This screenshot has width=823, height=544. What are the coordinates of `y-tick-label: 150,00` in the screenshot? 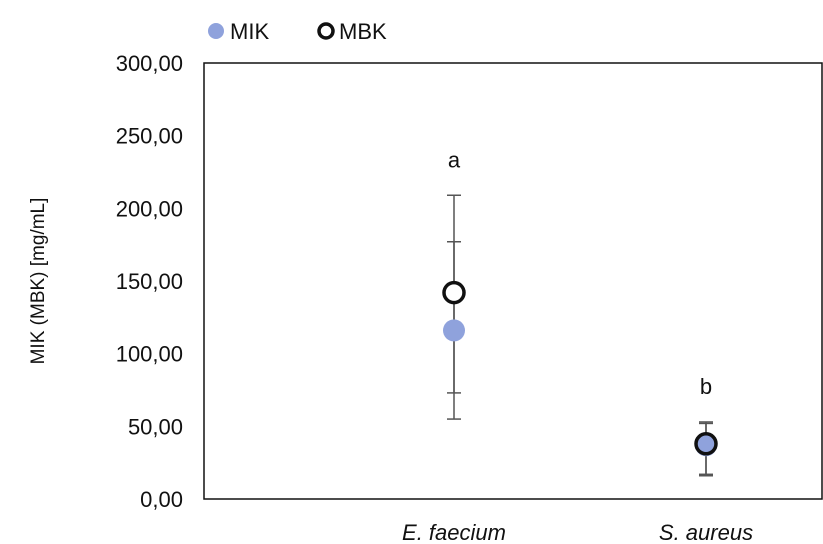 It's located at (149, 281).